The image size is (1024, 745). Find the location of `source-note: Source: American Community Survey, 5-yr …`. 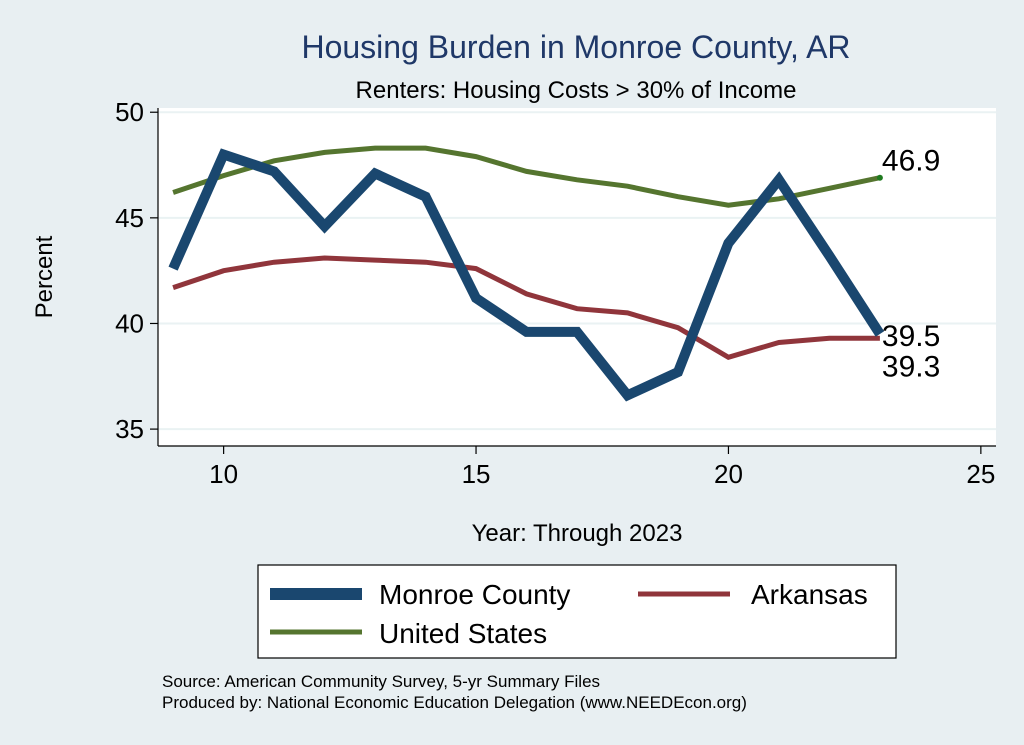

source-note: Source: American Community Survey, 5-yr … is located at coordinates (381, 681).